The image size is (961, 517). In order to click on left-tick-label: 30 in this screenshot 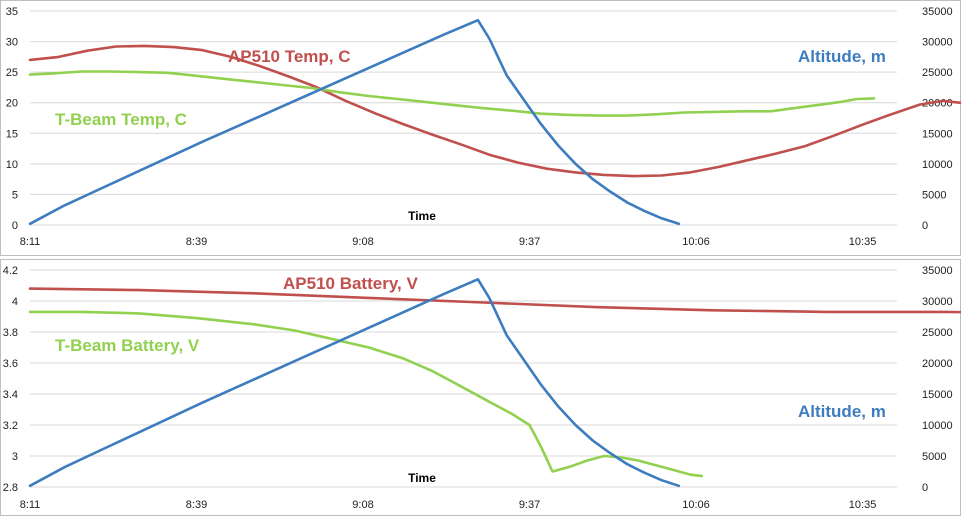, I will do `click(12, 43)`.